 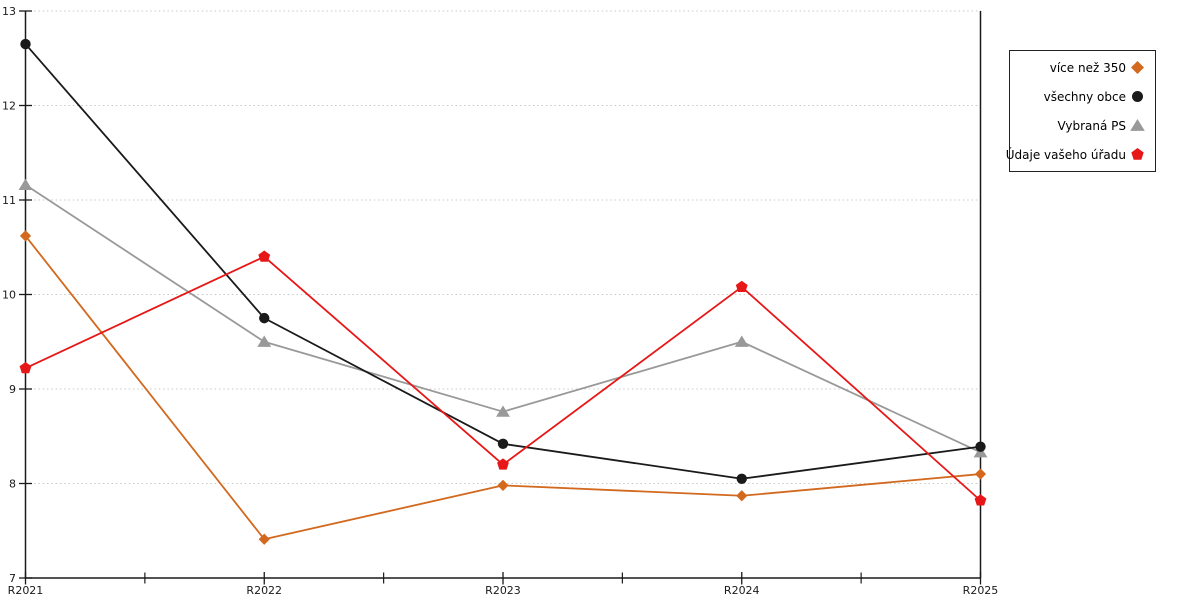 I want to click on x-ticks: R2021 R2022 R2023 R2024 R2025, so click(x=503, y=584).